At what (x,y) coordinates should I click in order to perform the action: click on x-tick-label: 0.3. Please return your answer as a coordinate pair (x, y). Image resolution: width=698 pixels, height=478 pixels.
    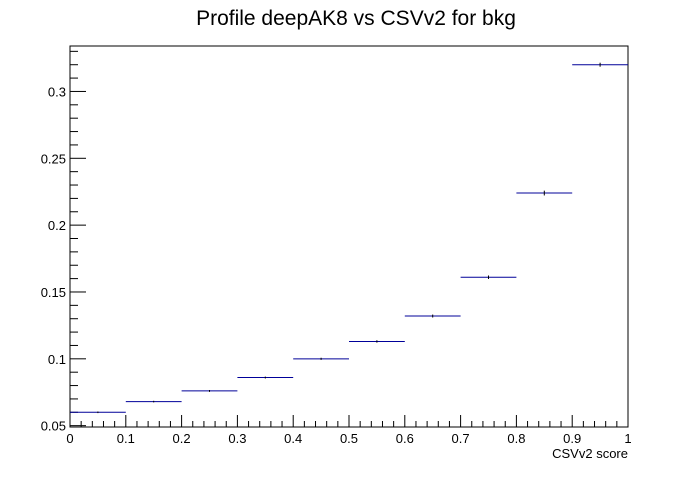
    Looking at the image, I should click on (237, 438).